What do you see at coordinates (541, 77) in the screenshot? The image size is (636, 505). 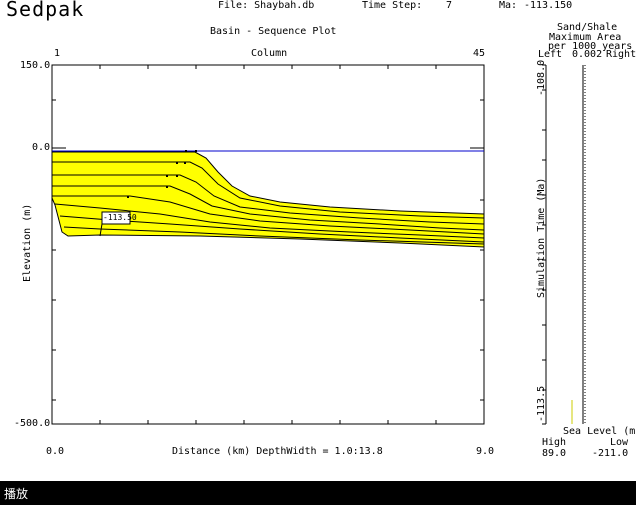 I see `time-top-label: -108.0` at bounding box center [541, 77].